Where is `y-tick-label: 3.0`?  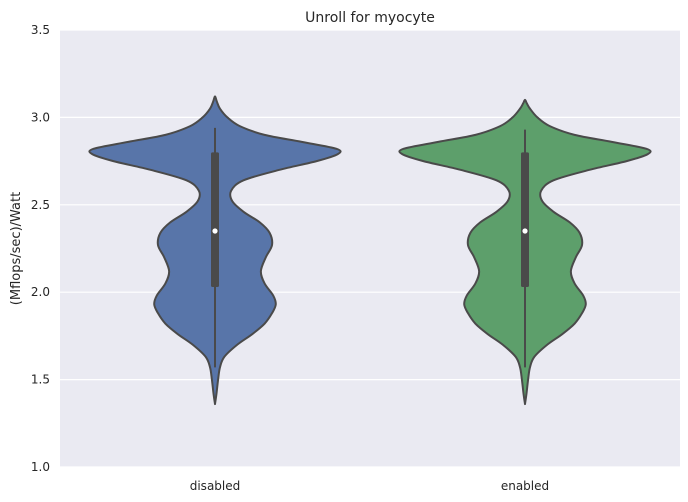
y-tick-label: 3.0 is located at coordinates (40, 117).